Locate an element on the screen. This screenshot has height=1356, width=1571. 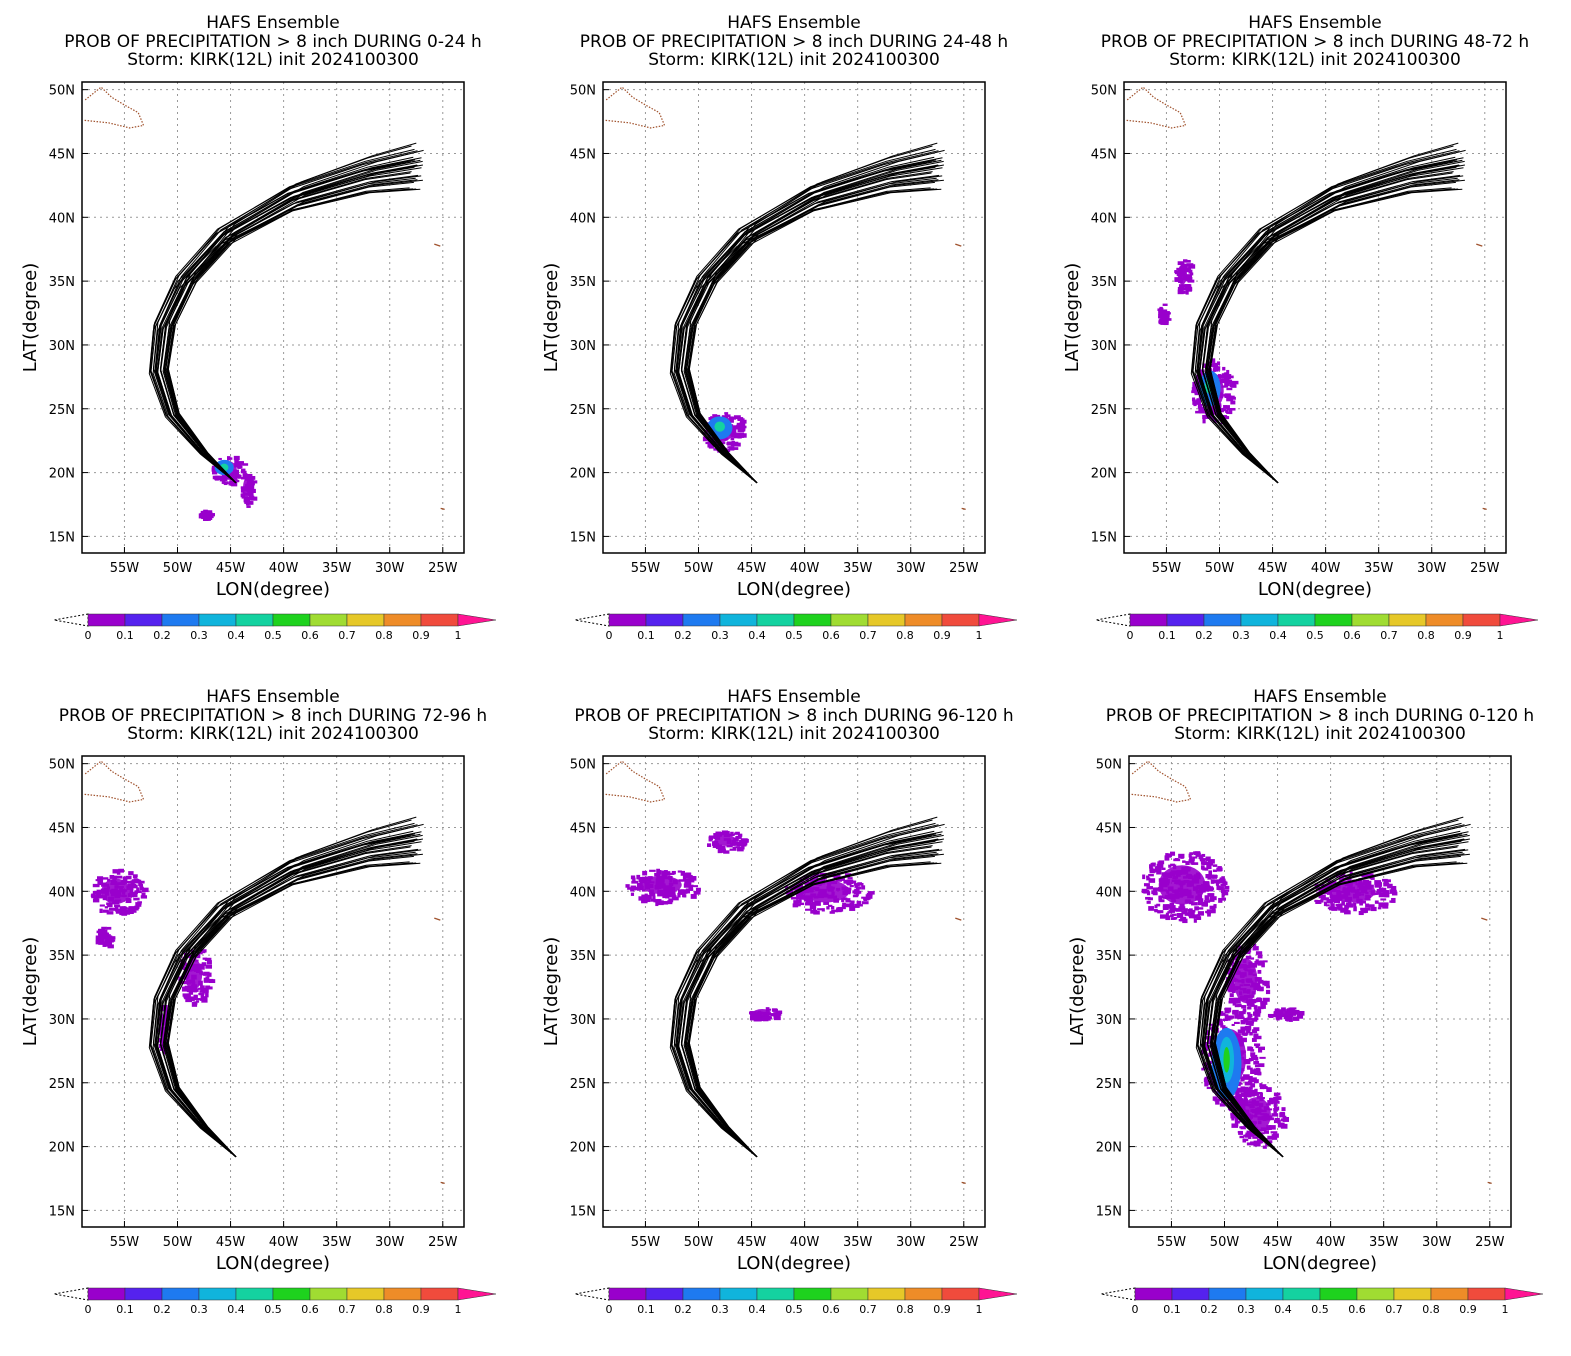
x-tick-label: 30W is located at coordinates (1437, 1242).